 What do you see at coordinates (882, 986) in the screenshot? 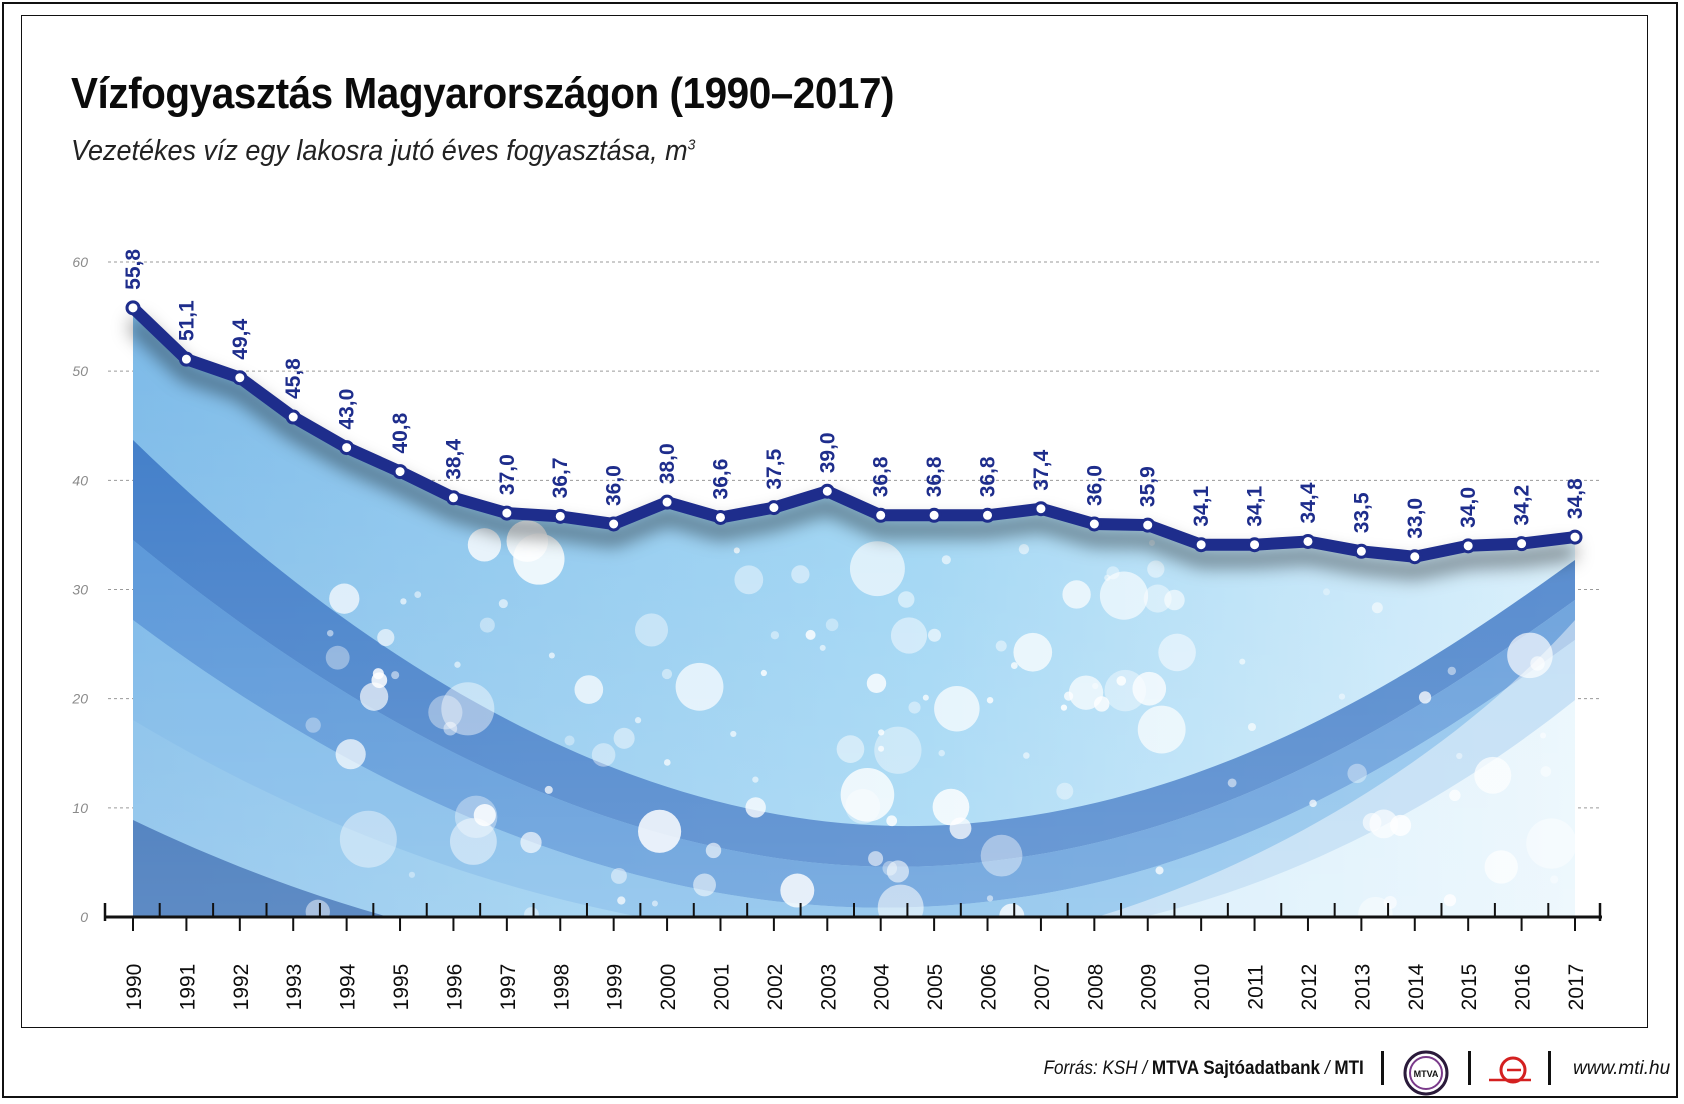
I see `x-tick-label: 2004` at bounding box center [882, 986].